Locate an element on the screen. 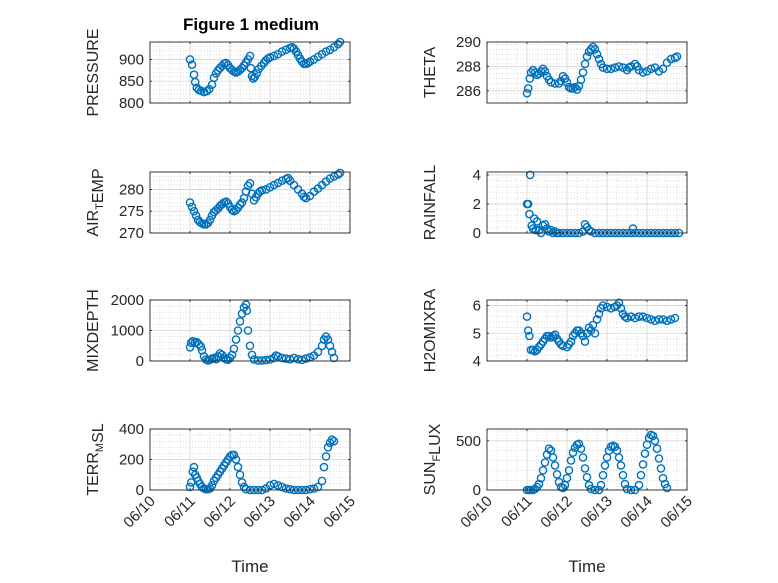  x-tick-label: 06/15 is located at coordinates (339, 512).